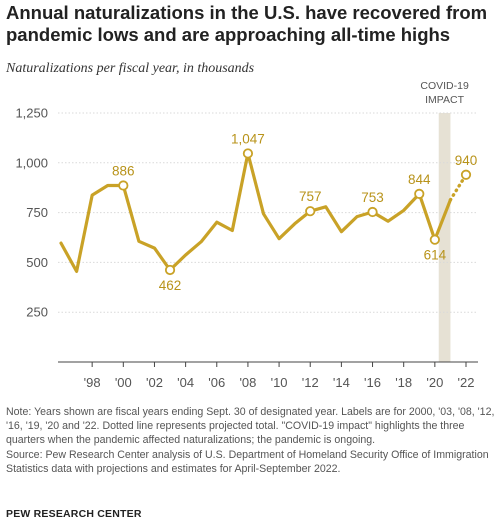  What do you see at coordinates (123, 171) in the screenshot?
I see `data-label: 886` at bounding box center [123, 171].